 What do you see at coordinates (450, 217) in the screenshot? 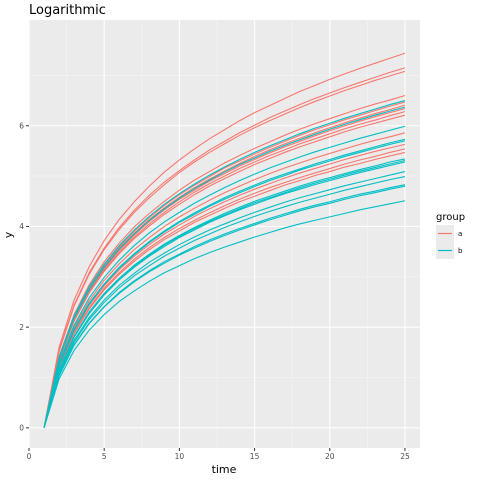
I see `legend-title: group` at bounding box center [450, 217].